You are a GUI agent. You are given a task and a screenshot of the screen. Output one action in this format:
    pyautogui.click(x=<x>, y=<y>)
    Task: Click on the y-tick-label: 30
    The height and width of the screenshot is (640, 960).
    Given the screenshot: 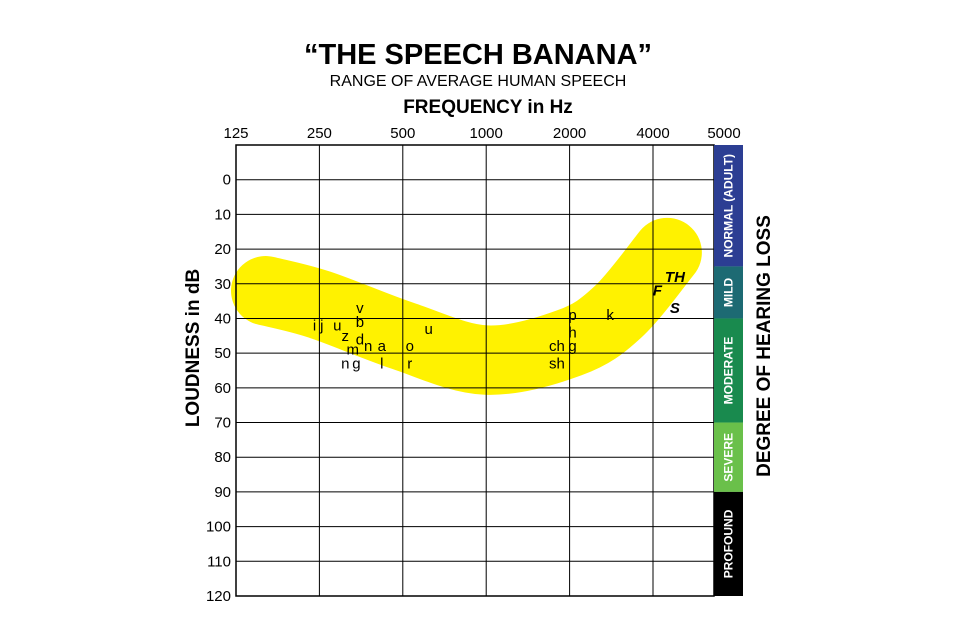 What is the action you would take?
    pyautogui.click(x=222, y=284)
    